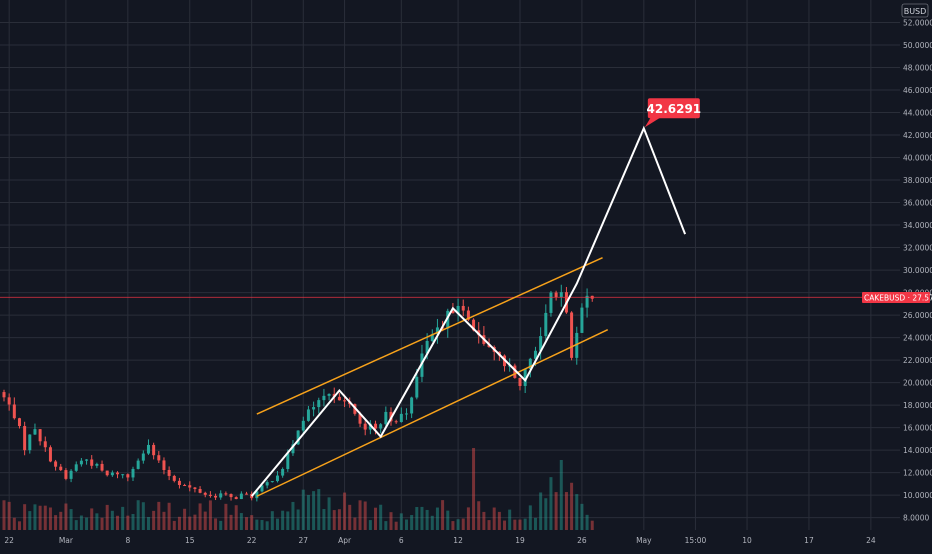  I want to click on price-tick-label: 30.0000, so click(917, 270).